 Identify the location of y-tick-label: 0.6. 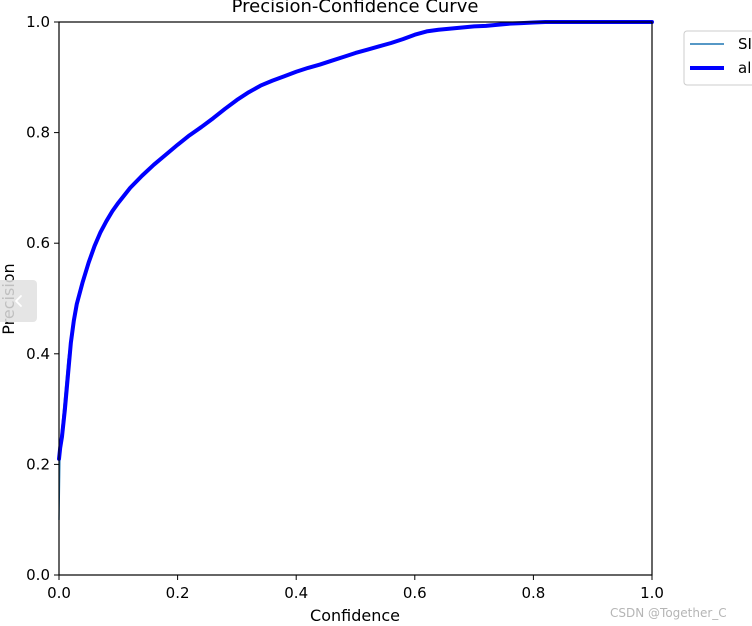
(38, 243).